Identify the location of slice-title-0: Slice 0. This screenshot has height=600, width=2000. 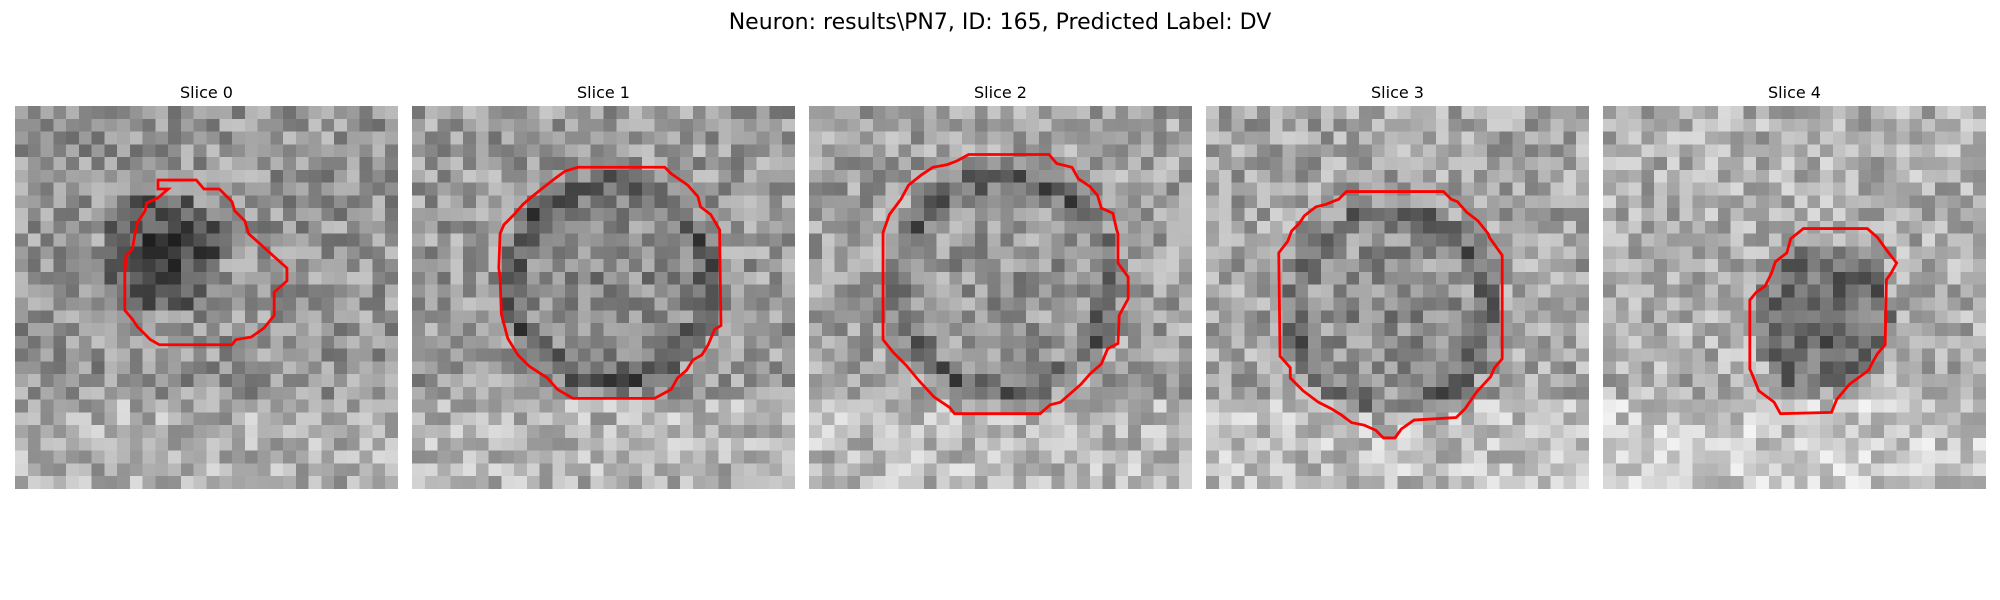
(206, 92).